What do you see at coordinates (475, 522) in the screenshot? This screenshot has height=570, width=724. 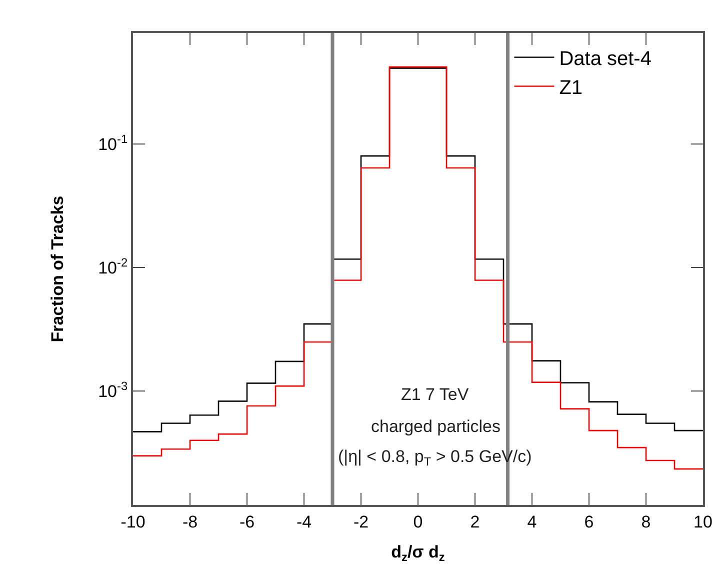 I see `x-tick-label: 2` at bounding box center [475, 522].